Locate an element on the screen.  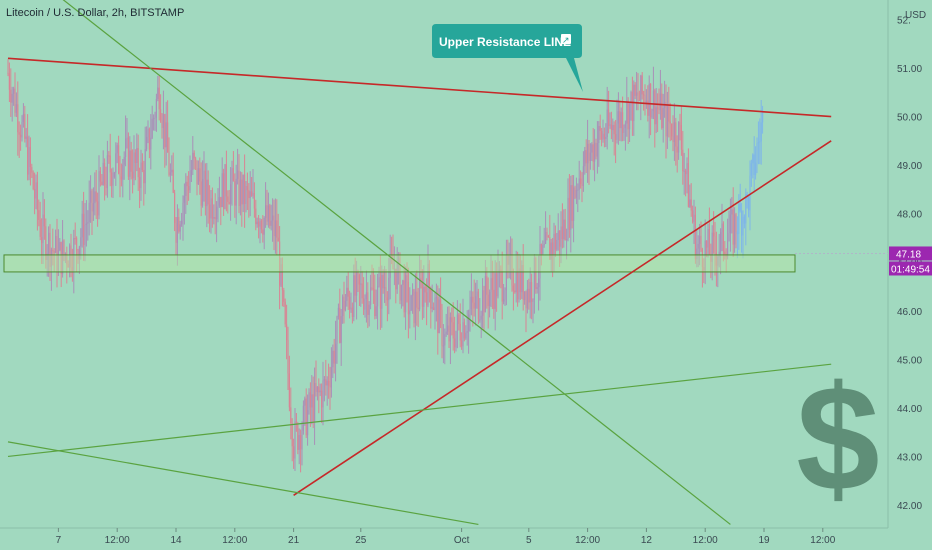
time-tick-label: 12:00 is located at coordinates (234, 540).